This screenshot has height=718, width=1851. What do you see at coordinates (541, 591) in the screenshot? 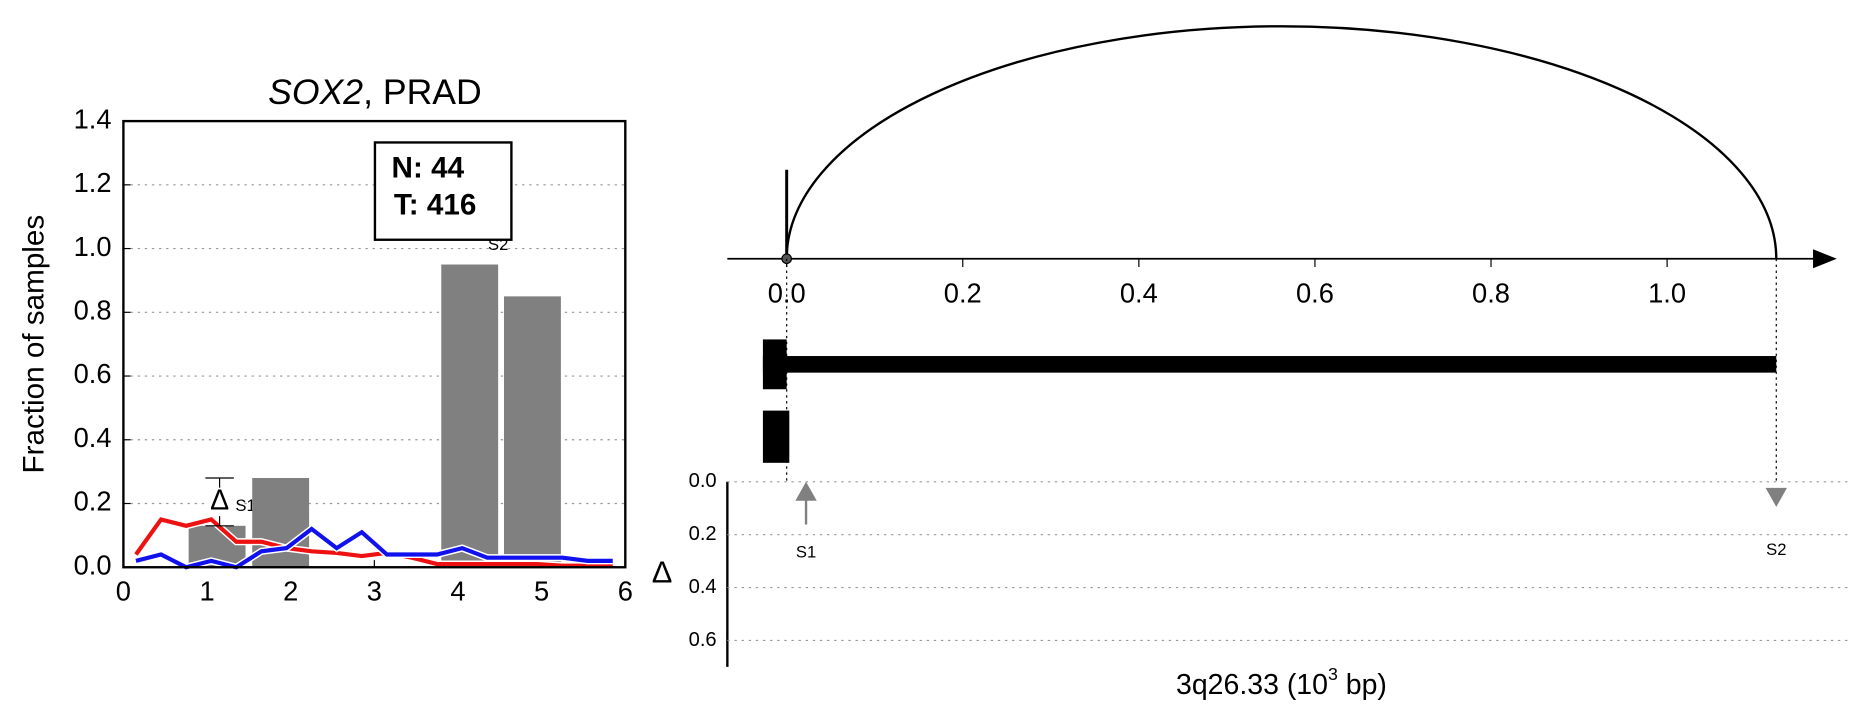
I see `x-tick-label: 5` at bounding box center [541, 591].